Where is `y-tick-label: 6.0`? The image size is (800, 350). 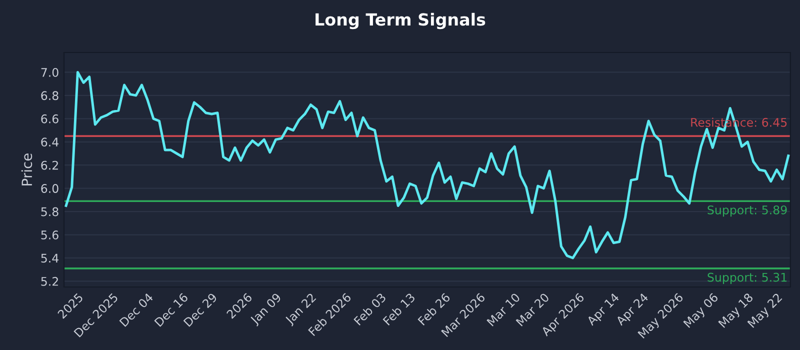
y-tick-label: 6.0 is located at coordinates (49, 188).